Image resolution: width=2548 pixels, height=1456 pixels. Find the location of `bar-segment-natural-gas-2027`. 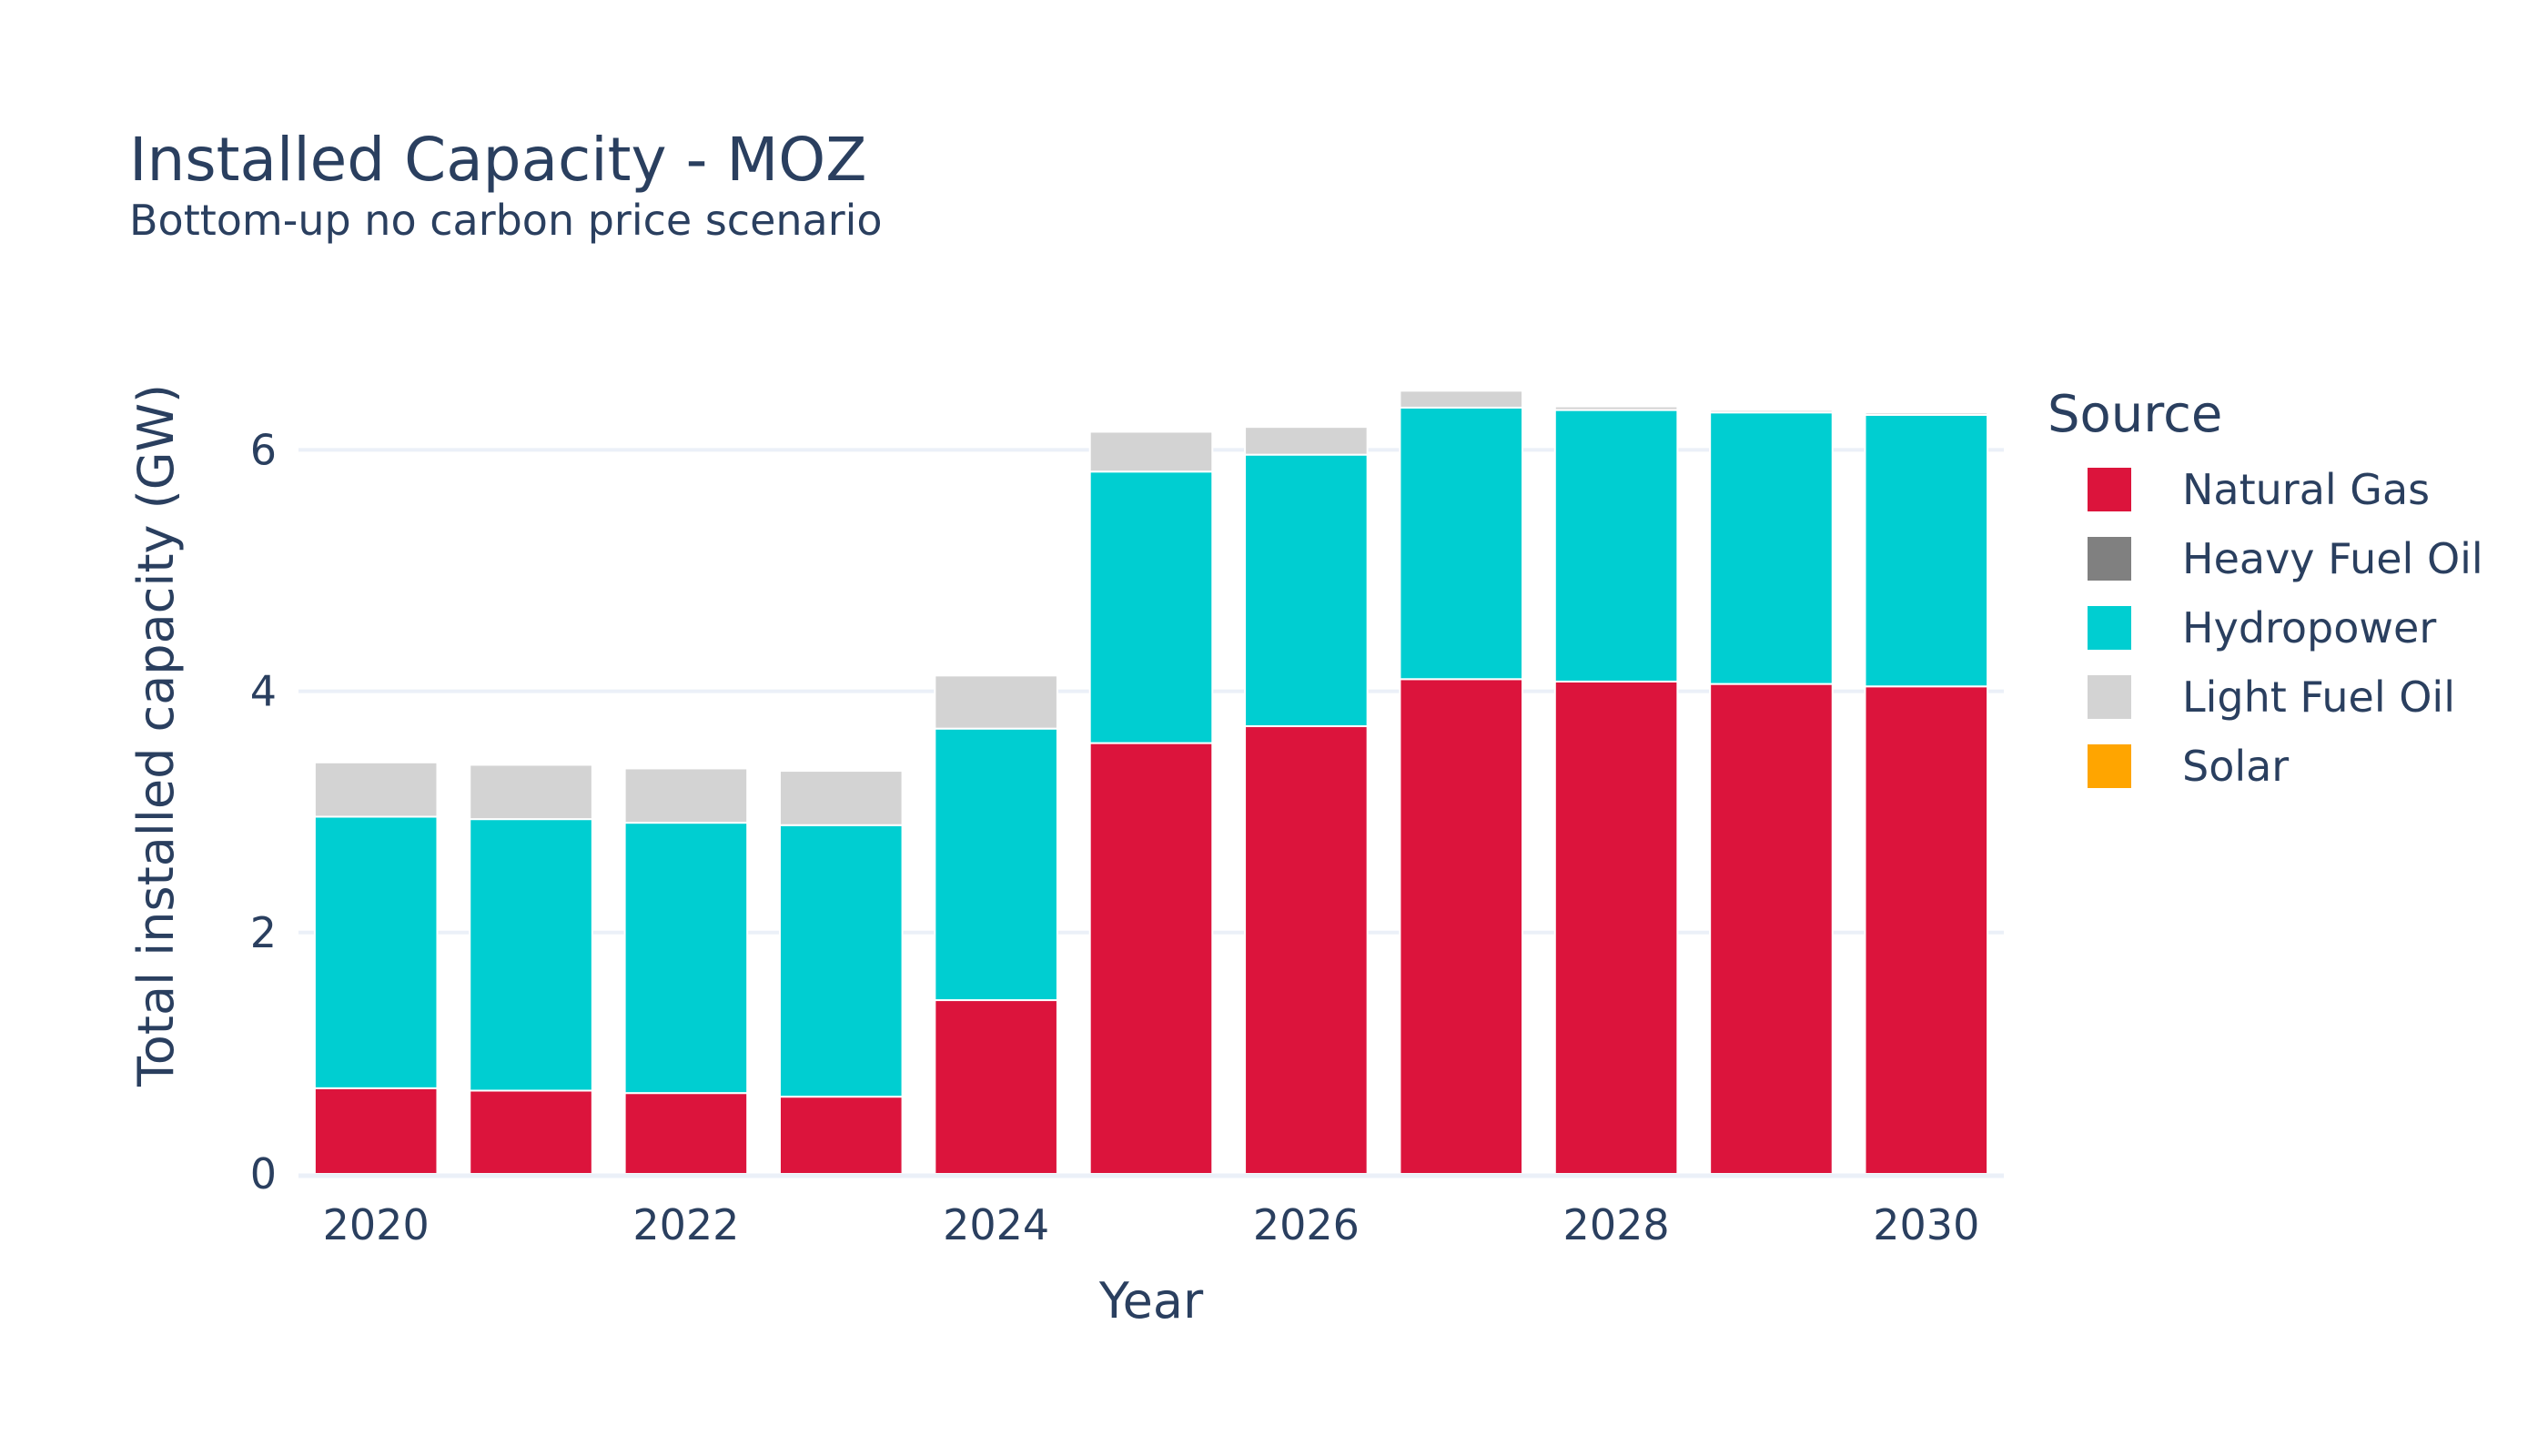

bar-segment-natural-gas-2027 is located at coordinates (1461, 927).